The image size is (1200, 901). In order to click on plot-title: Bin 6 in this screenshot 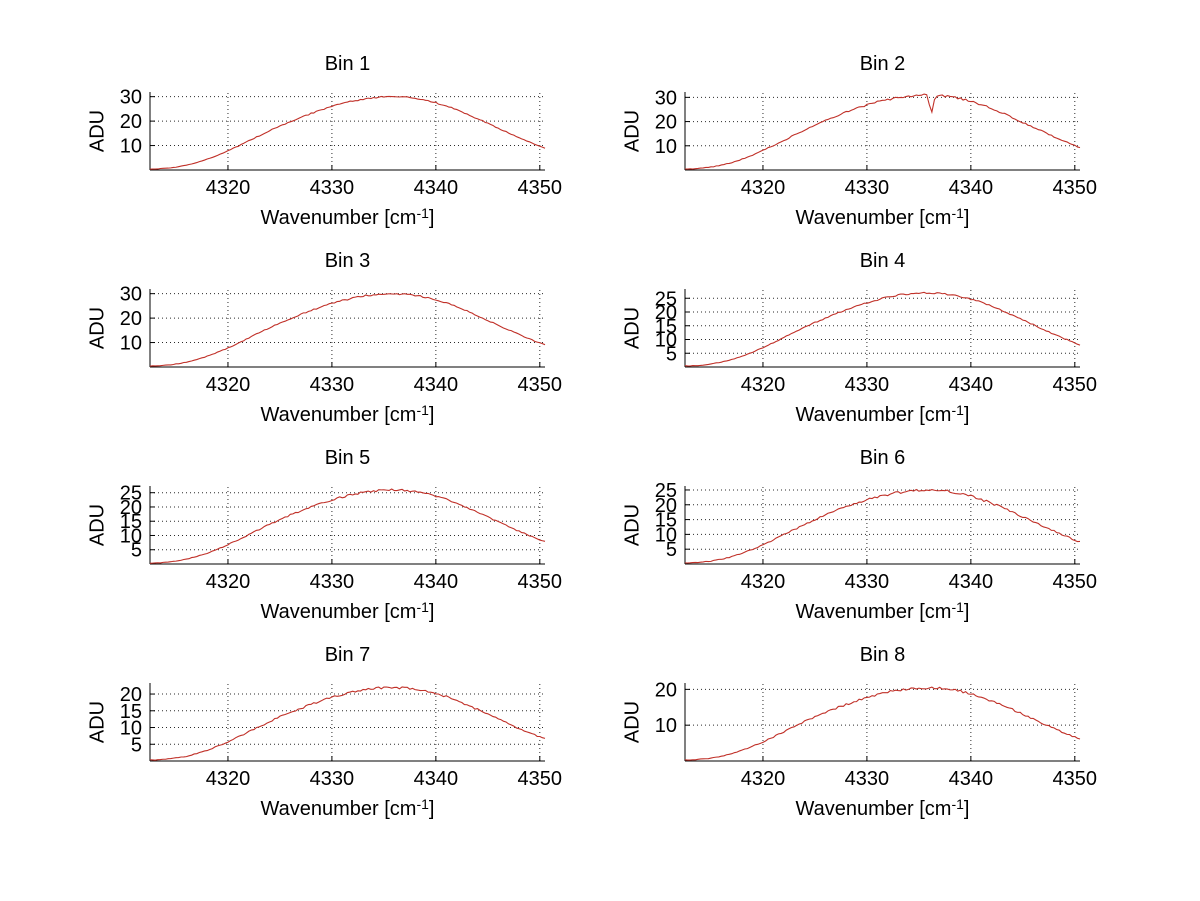, I will do `click(882, 458)`.